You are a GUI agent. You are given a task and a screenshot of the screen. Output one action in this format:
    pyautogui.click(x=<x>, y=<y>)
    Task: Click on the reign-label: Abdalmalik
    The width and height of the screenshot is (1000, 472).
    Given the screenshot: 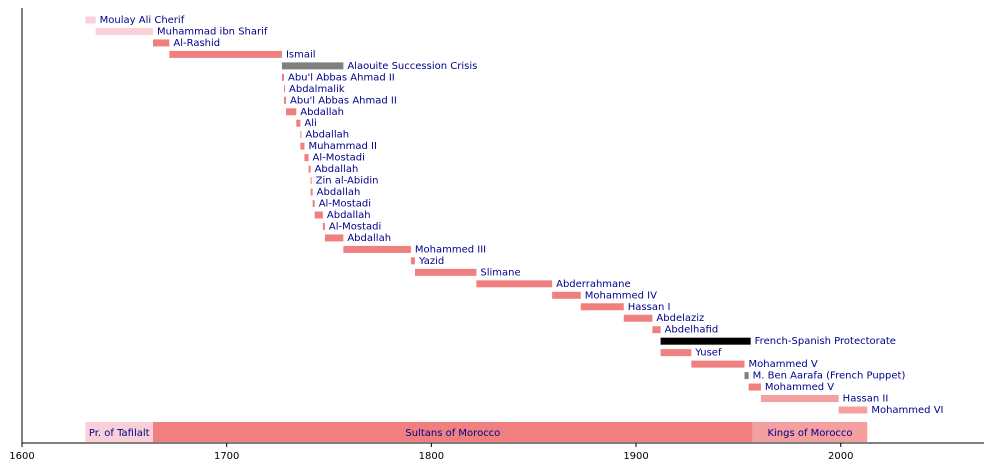 What is the action you would take?
    pyautogui.click(x=317, y=89)
    